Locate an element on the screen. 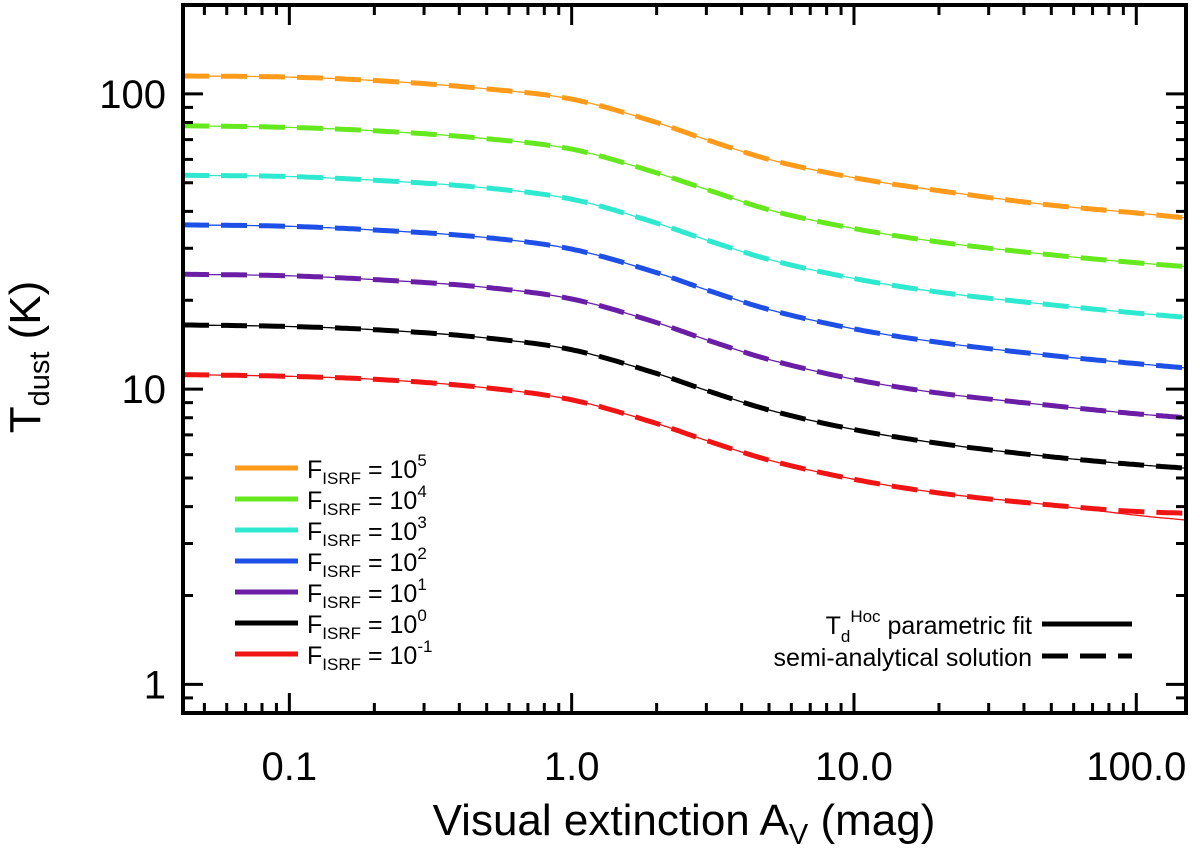  legend-item: FISRF = 101 is located at coordinates (331, 593).